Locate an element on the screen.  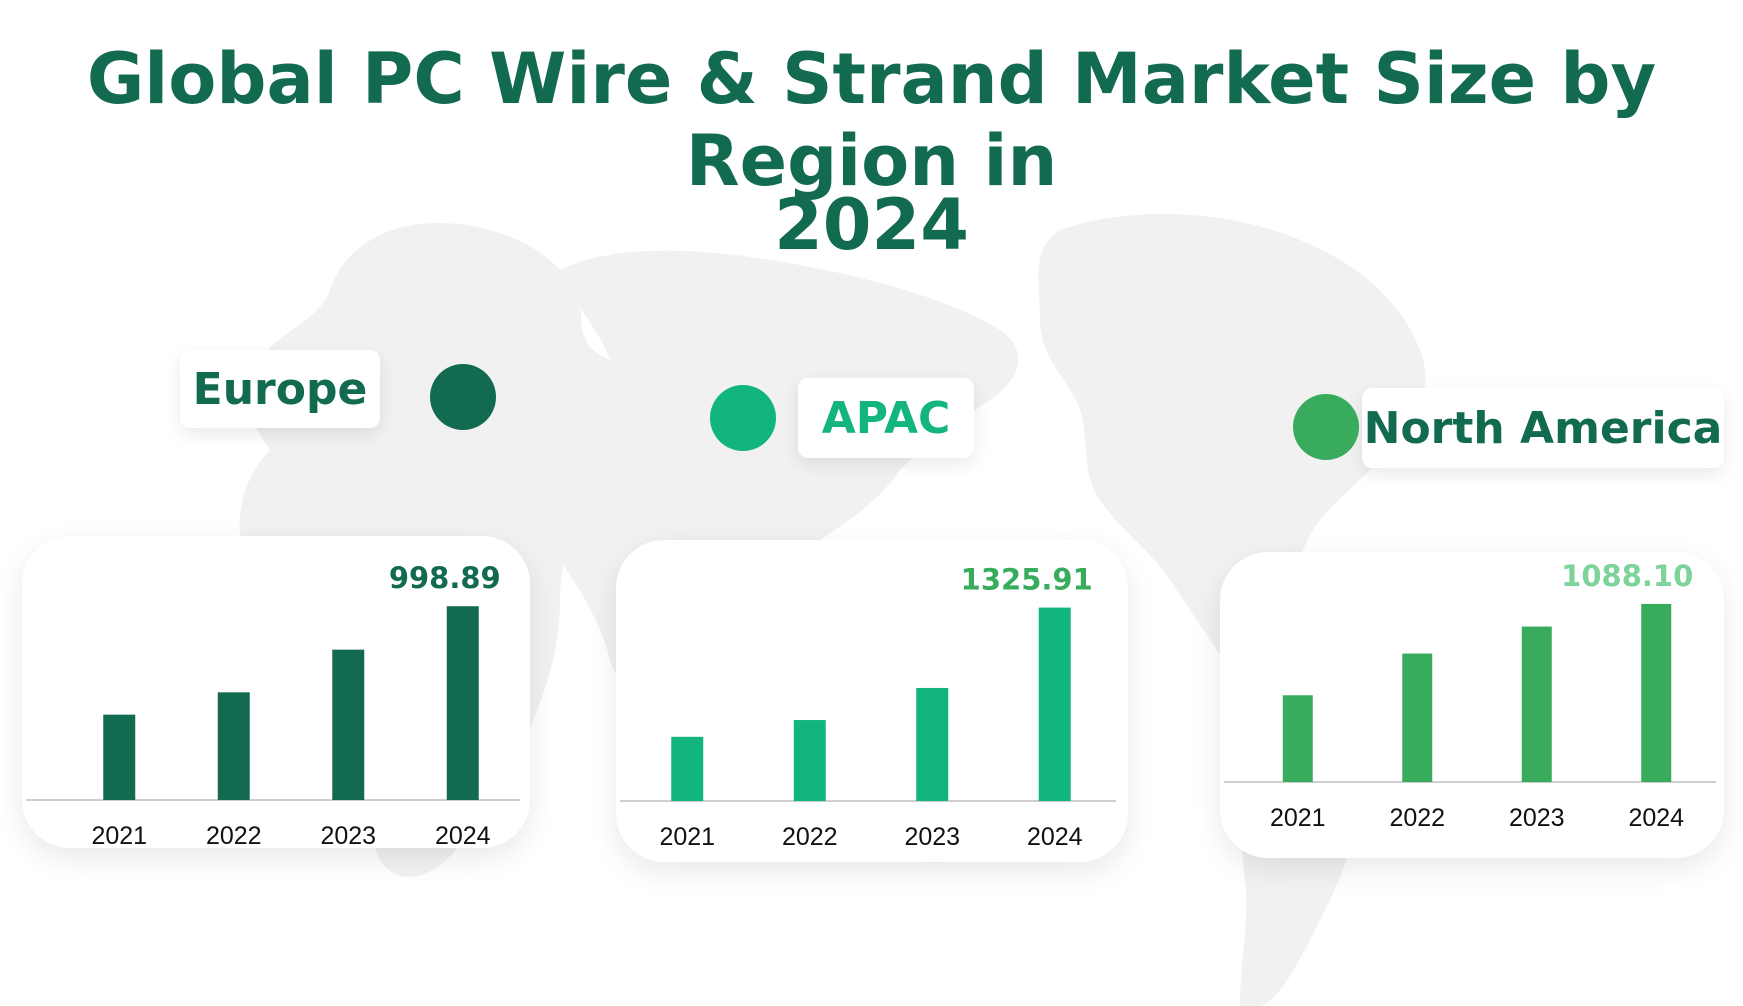
legend-dot-north-america is located at coordinates (1326, 427).